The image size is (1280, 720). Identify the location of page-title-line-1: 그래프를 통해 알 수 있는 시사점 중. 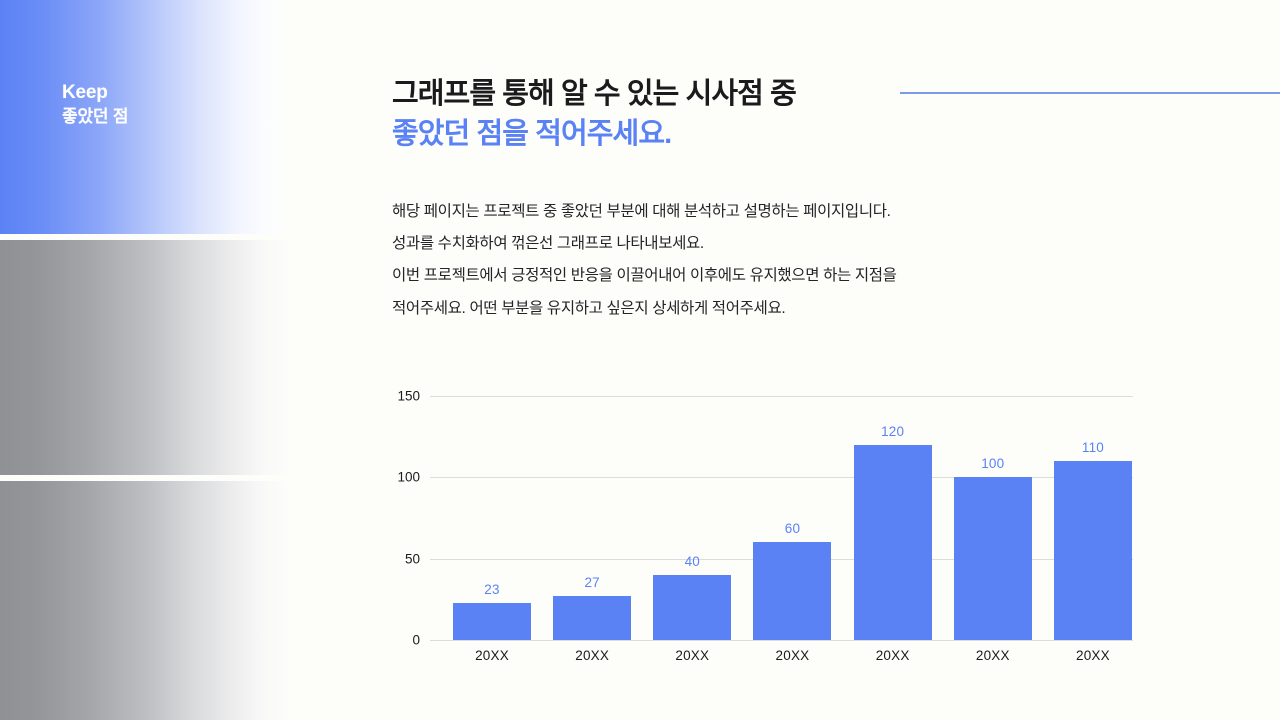
(594, 94).